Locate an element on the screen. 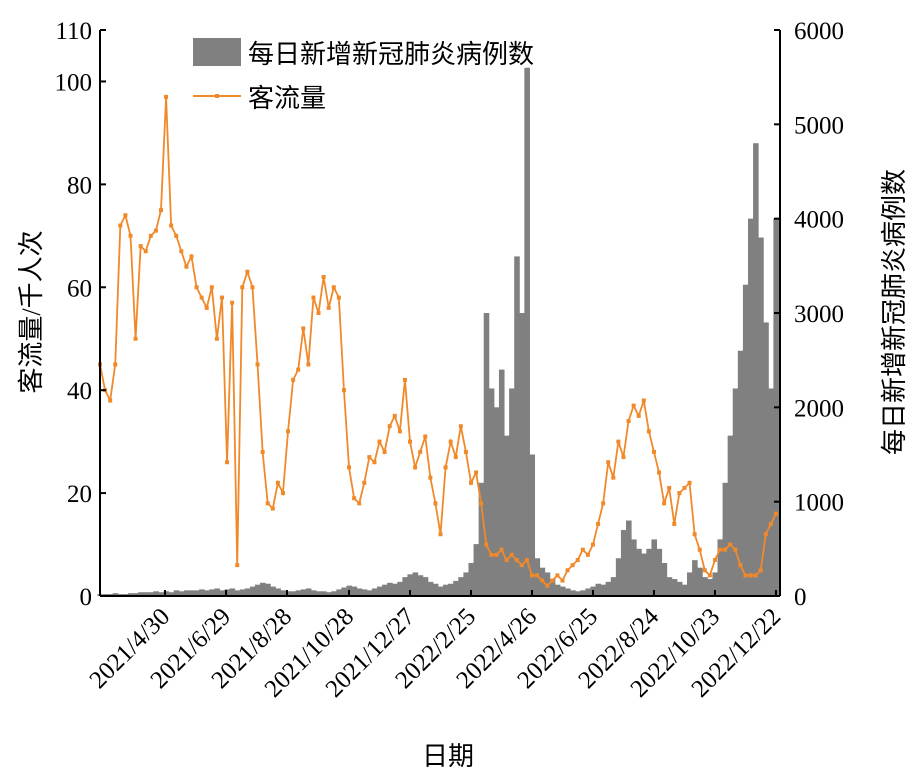 The height and width of the screenshot is (778, 918). y-tick-label-left: 40 is located at coordinates (79, 391).